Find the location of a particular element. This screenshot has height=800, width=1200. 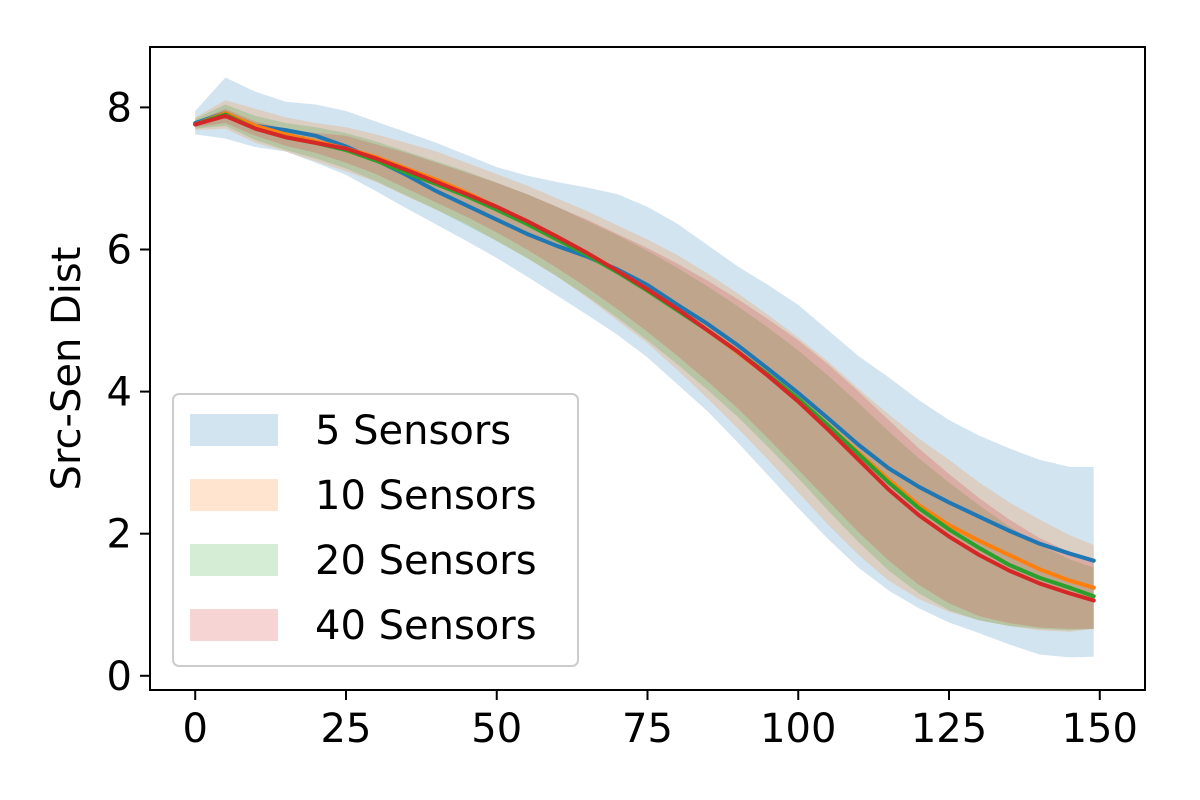

legend-box is located at coordinates (375, 530).